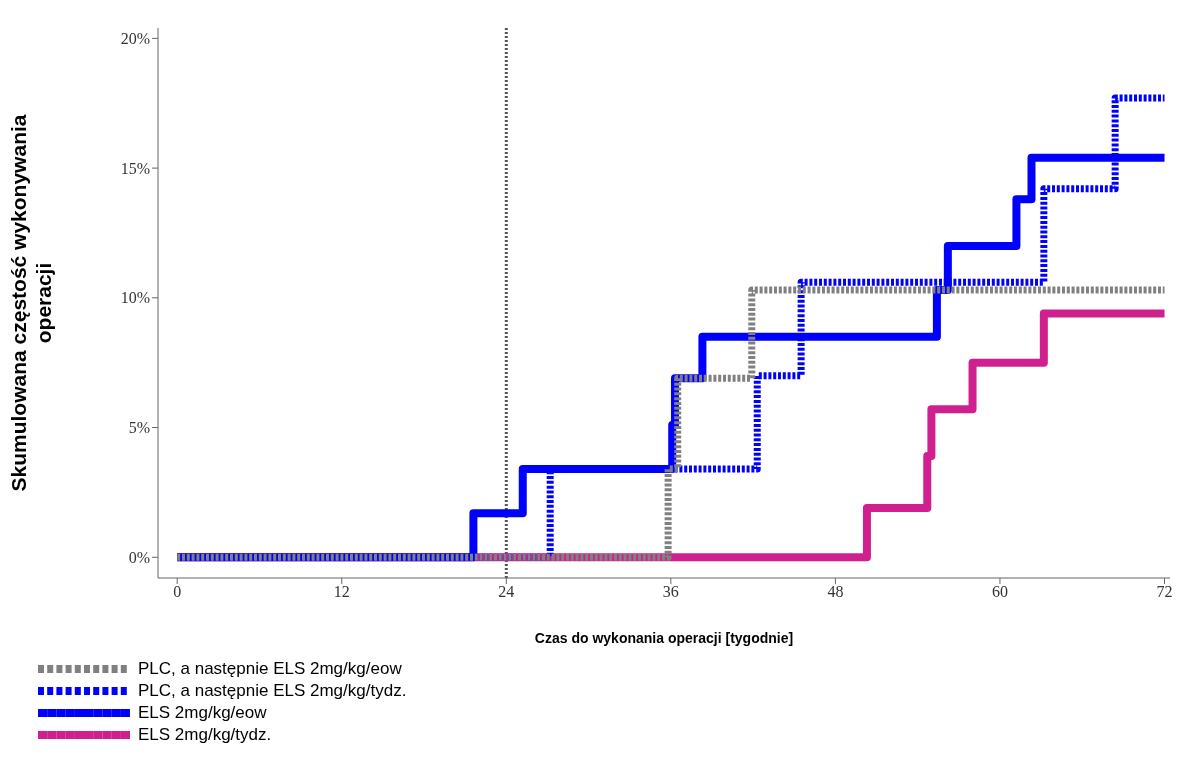 The width and height of the screenshot is (1189, 778). Describe the element at coordinates (139, 557) in the screenshot. I see `y-tick-label: 0%` at that location.